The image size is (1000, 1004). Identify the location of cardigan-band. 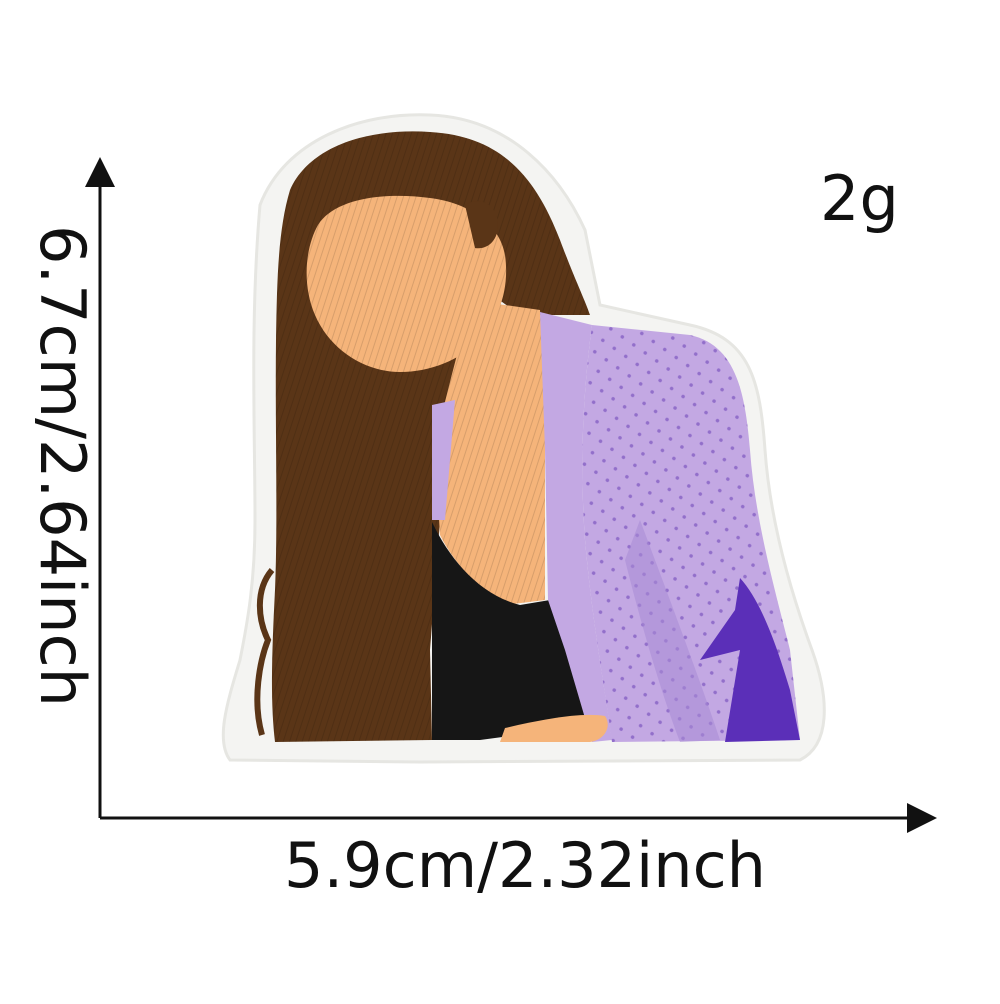
(576, 527).